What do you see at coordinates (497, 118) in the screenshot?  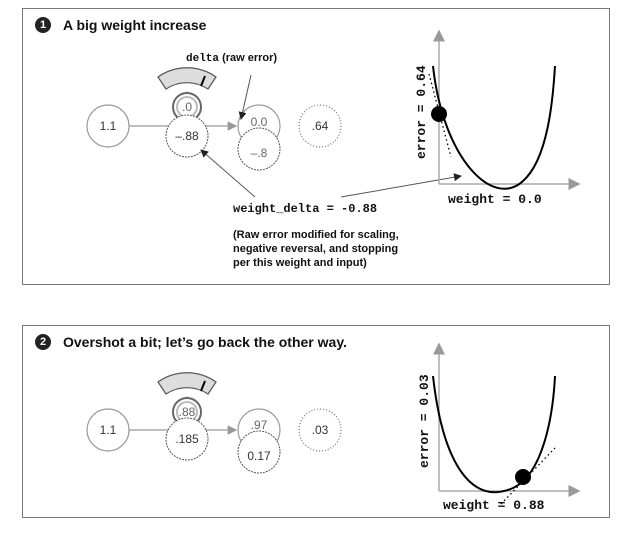 I see `error-curve-graph: error = 0.64 weight = 0.0` at bounding box center [497, 118].